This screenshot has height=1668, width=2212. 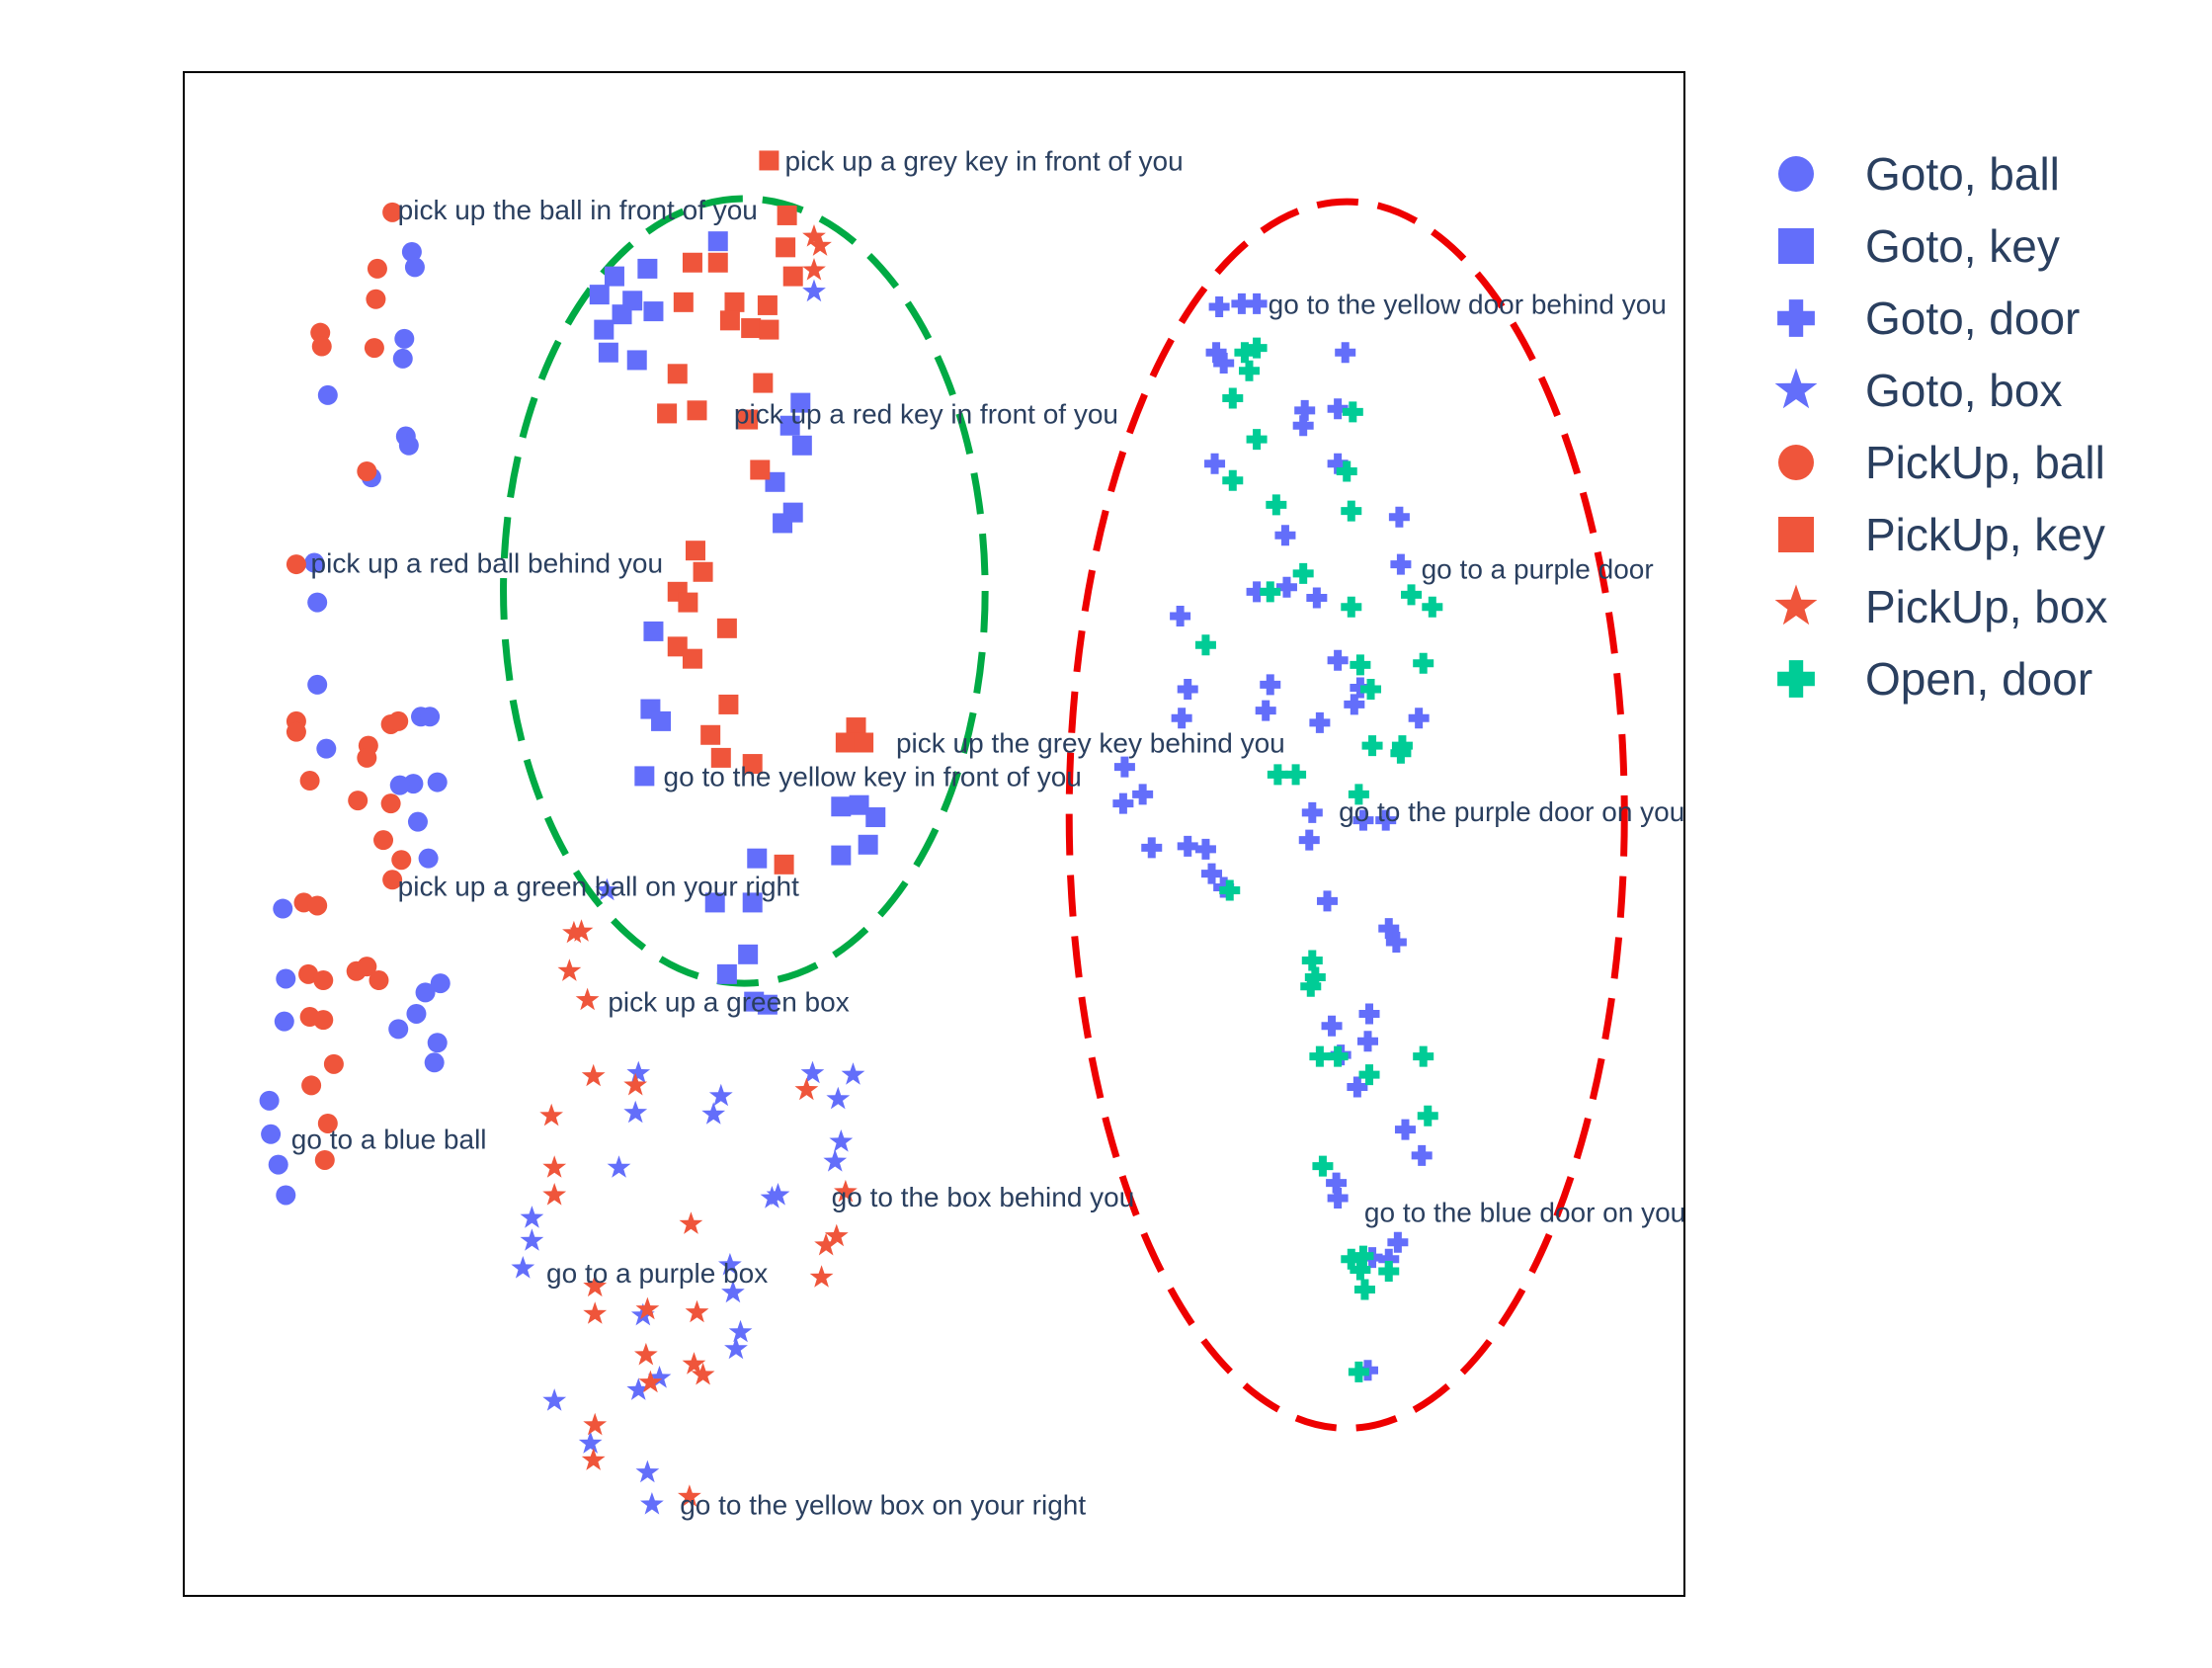 I want to click on legend-item-pickup-box: PickUp, box, so click(x=1941, y=606).